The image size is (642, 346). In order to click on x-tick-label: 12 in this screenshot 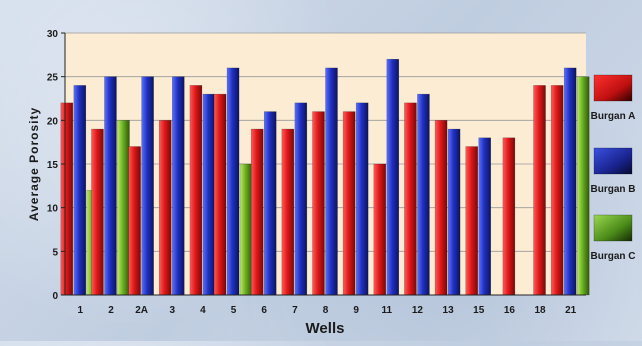, I will do `click(418, 310)`.